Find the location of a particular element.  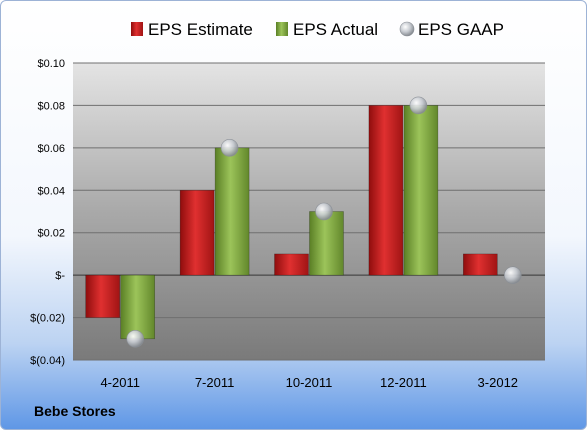

y-tick-label: $0.02 is located at coordinates (51, 234).